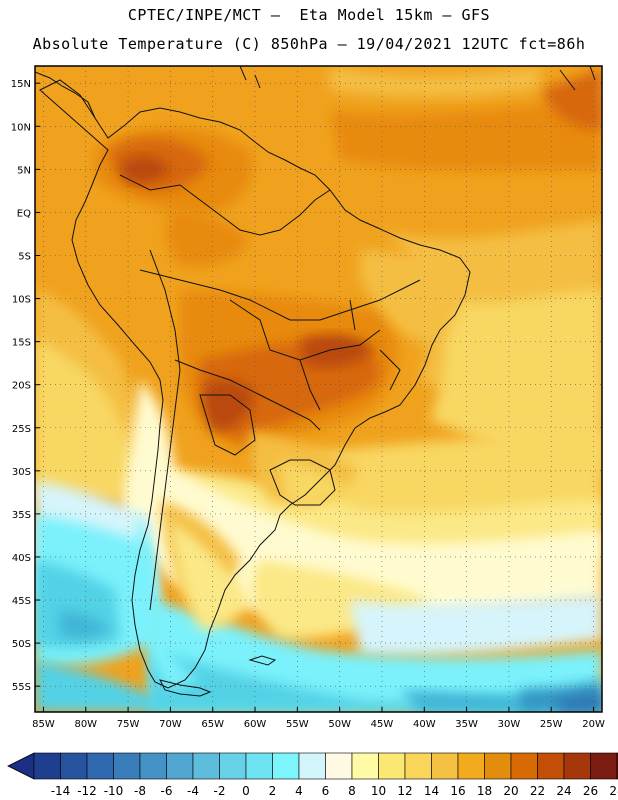  I want to click on colorbar-low-arrow, so click(21, 766).